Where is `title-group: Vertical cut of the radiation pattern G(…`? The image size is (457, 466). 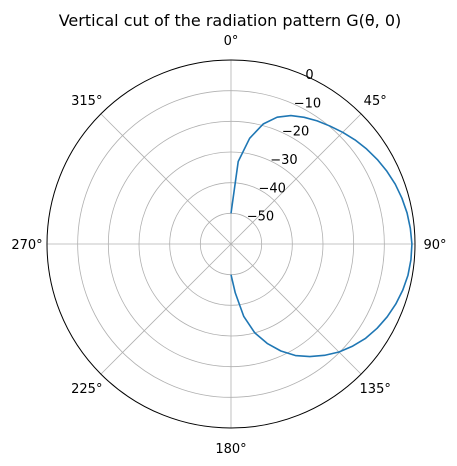
title-group: Vertical cut of the radiation pattern G(… is located at coordinates (230, 20).